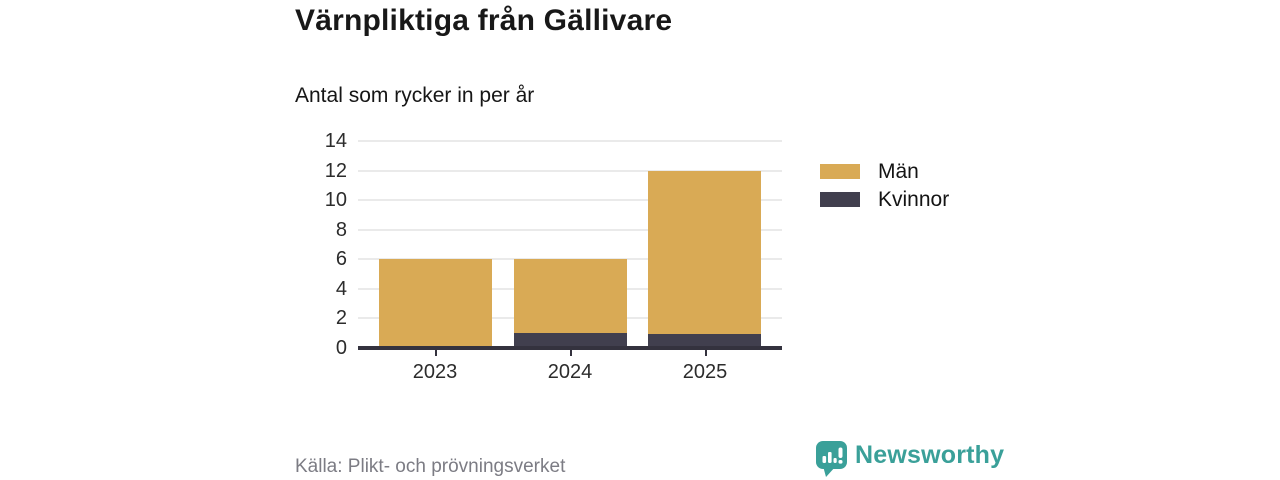 The width and height of the screenshot is (1280, 480). What do you see at coordinates (341, 230) in the screenshot?
I see `y-tick-label: 8` at bounding box center [341, 230].